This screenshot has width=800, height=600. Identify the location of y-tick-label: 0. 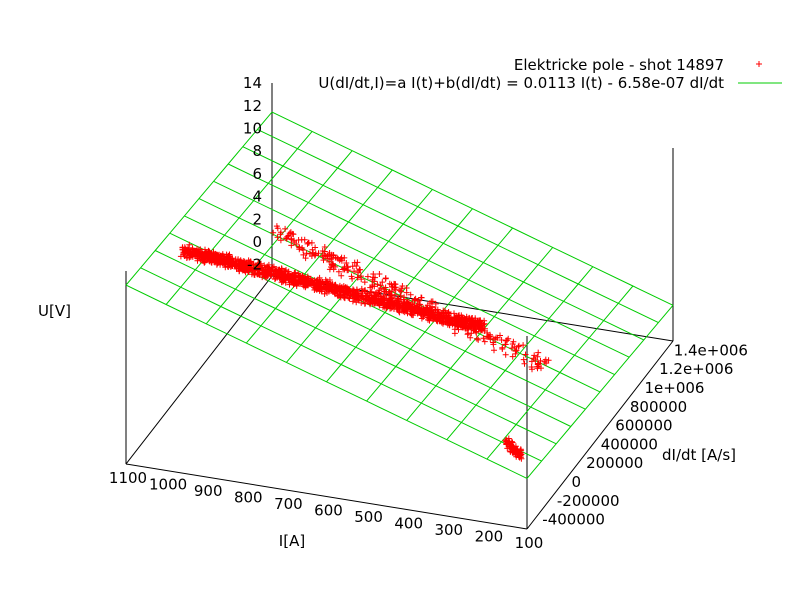
(577, 482).